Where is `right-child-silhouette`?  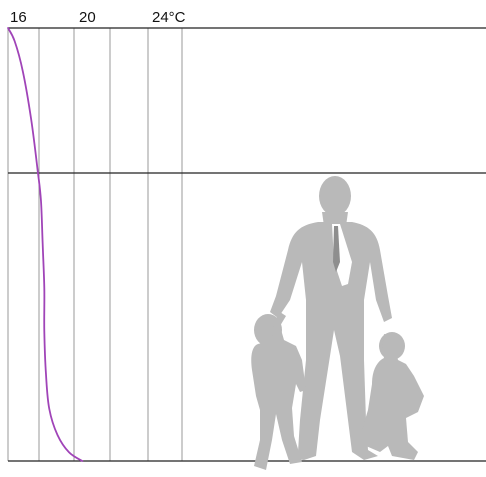
right-child-silhouette is located at coordinates (393, 396).